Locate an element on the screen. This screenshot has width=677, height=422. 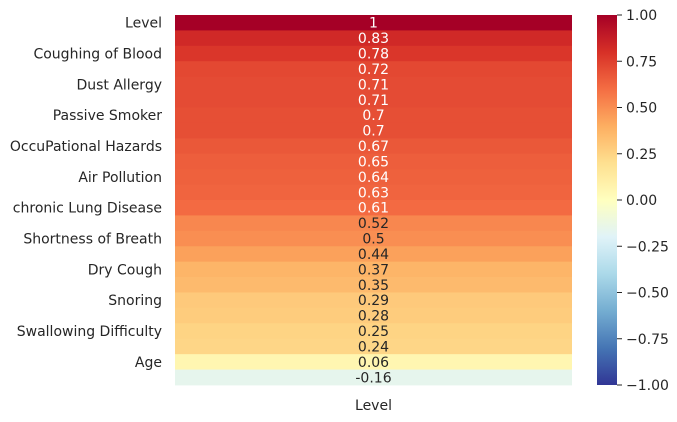
cell-value-label: 1 is located at coordinates (373, 24).